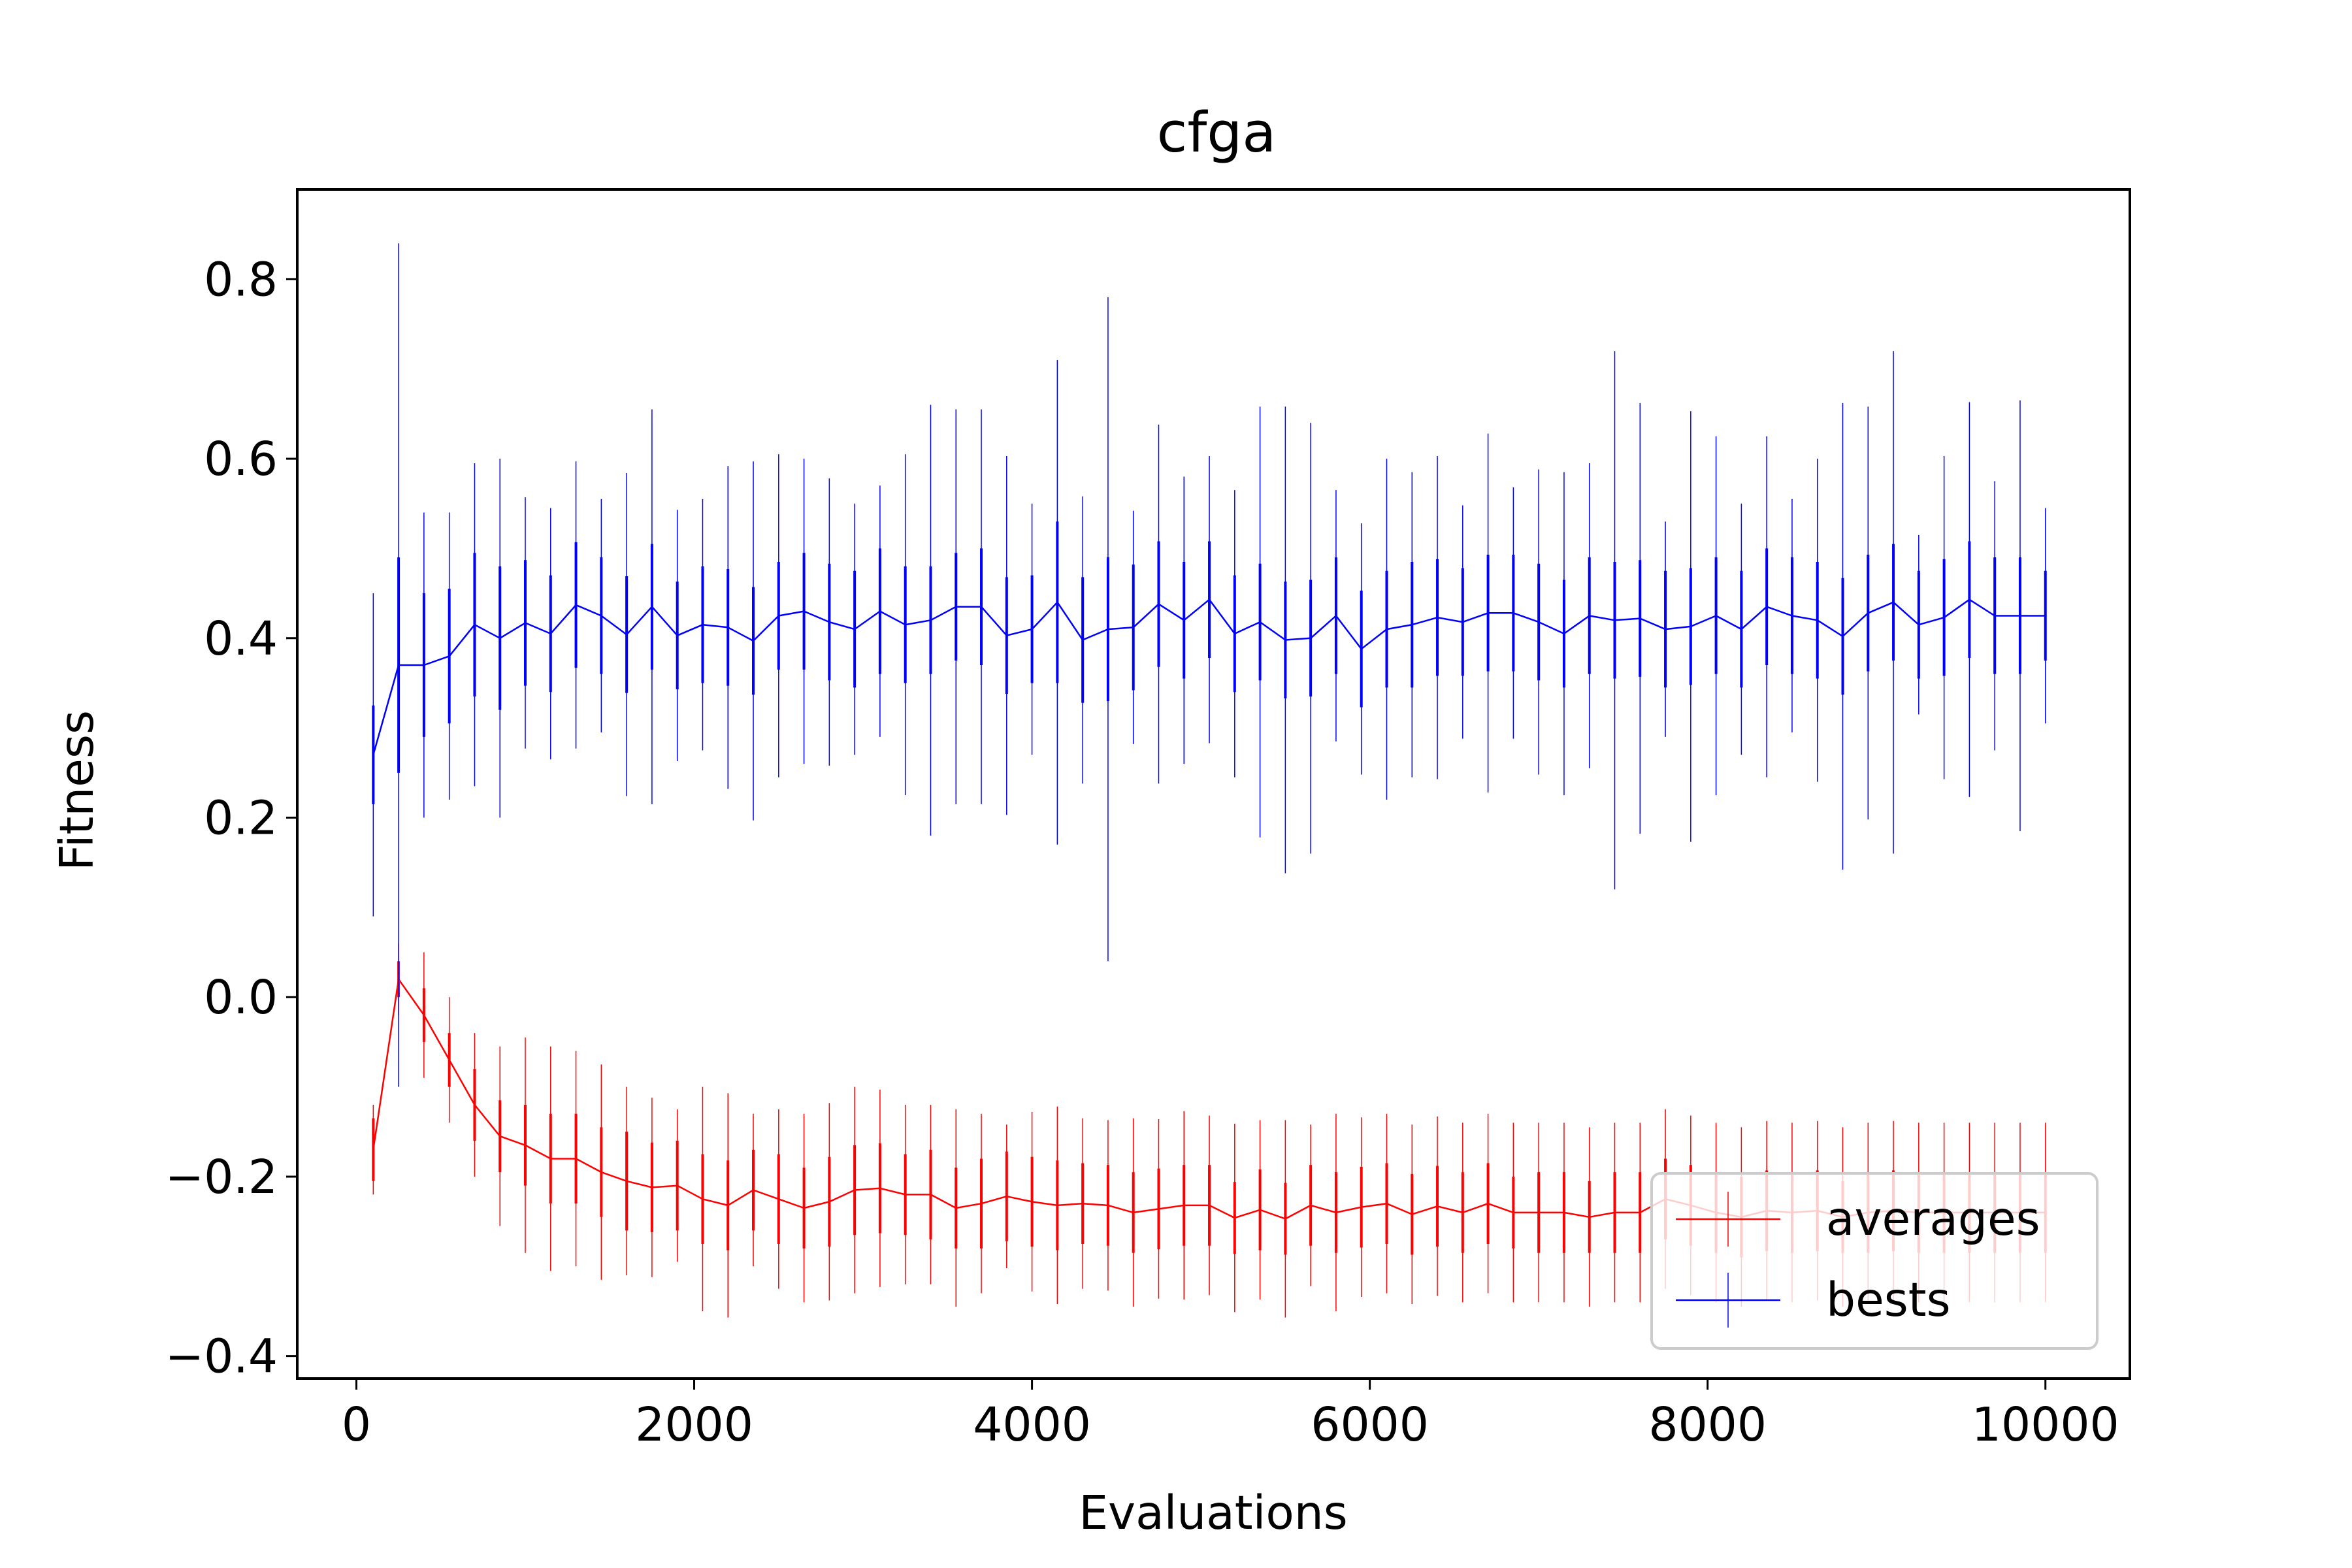 The width and height of the screenshot is (2352, 1568). I want to click on x-tick-label: 6000, so click(1370, 1424).